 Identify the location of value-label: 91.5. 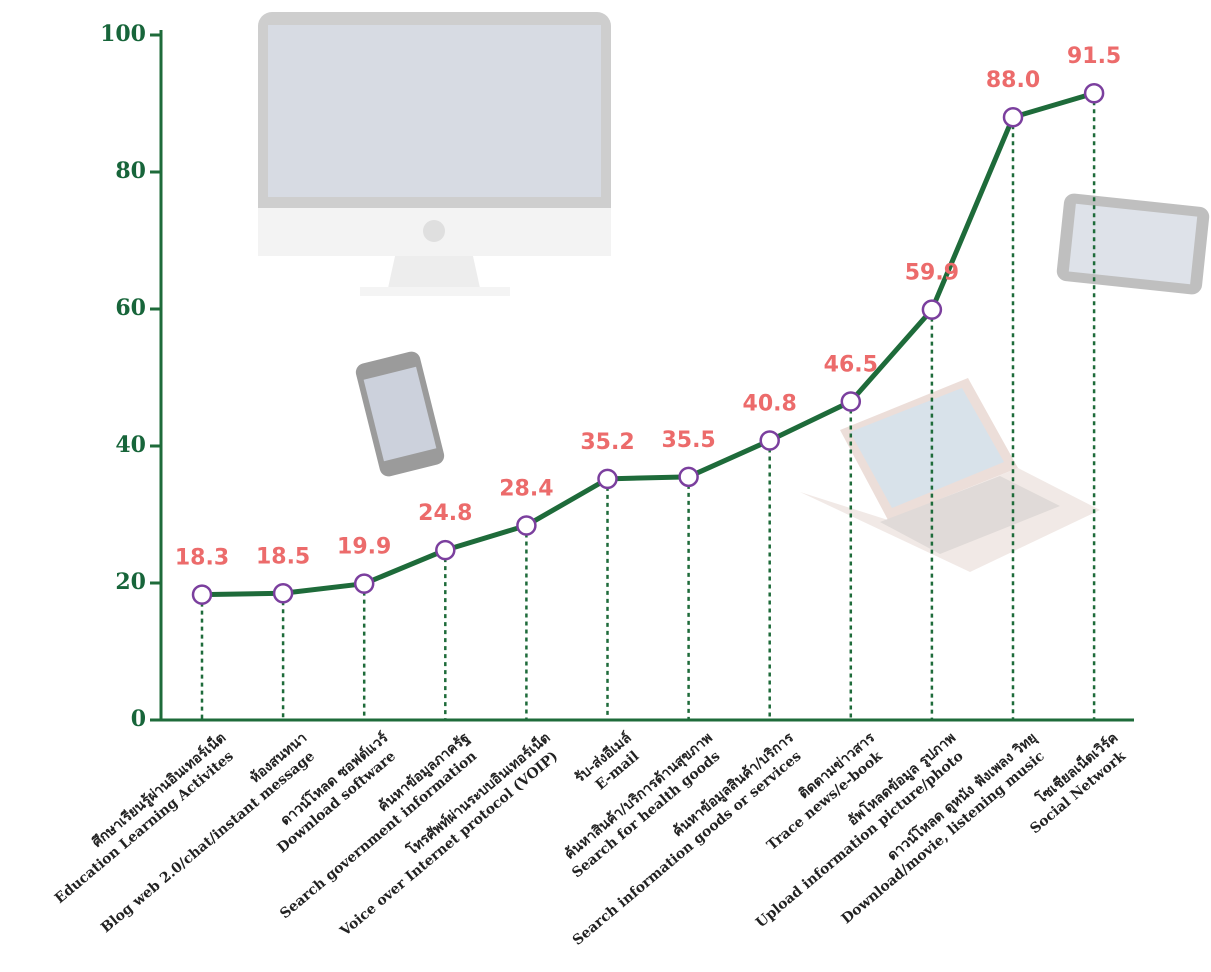
(1094, 56).